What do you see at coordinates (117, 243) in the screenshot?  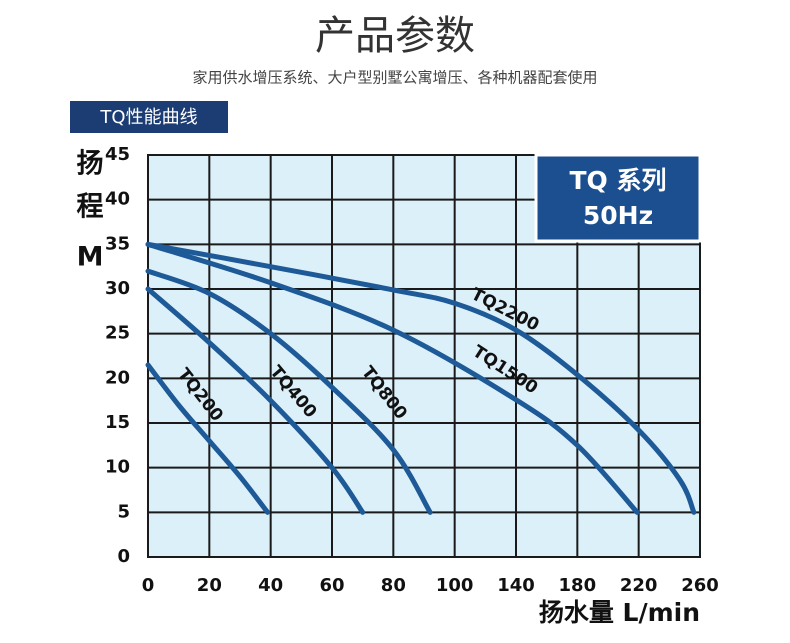 I see `y-tick-label: 35` at bounding box center [117, 243].